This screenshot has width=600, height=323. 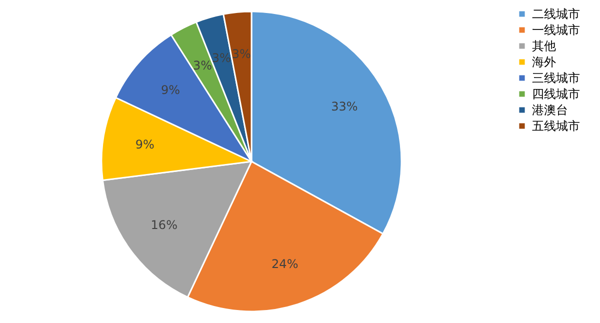 What do you see at coordinates (556, 14) in the screenshot?
I see `legend-label: 二线城市` at bounding box center [556, 14].